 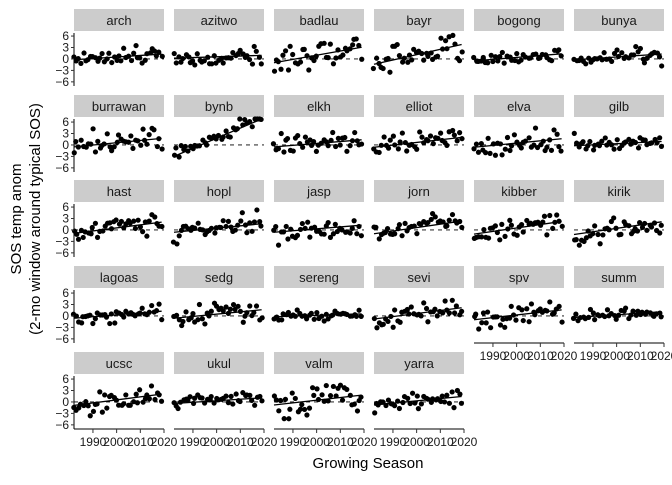 I want to click on facet-strip-label: bunya, so click(x=619, y=20).